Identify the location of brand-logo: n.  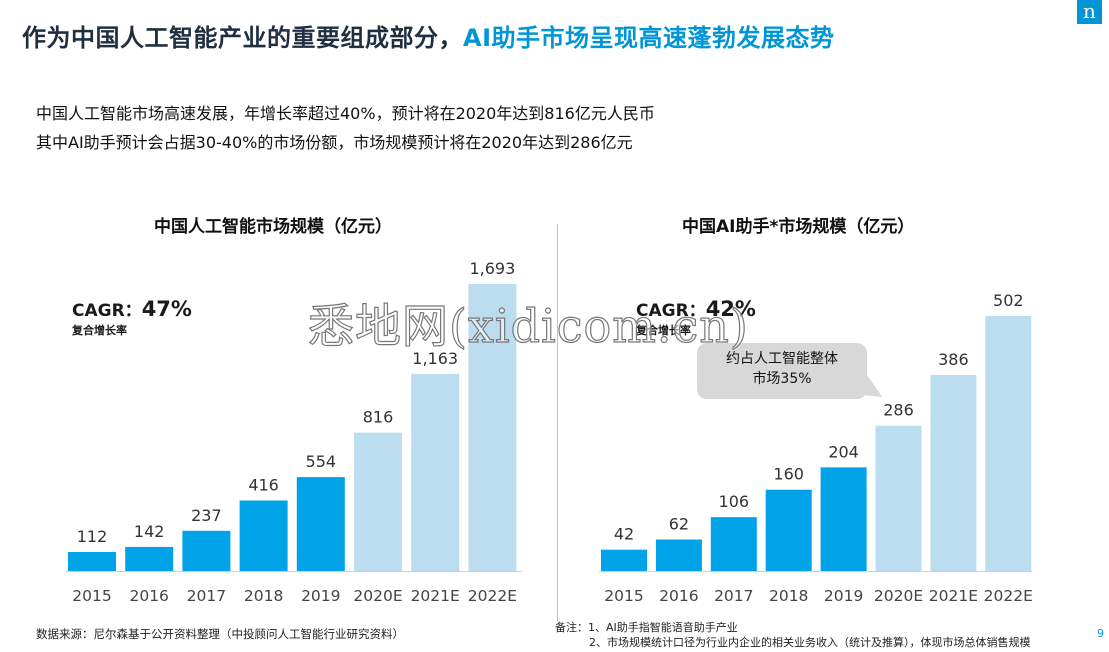
(1089, 12).